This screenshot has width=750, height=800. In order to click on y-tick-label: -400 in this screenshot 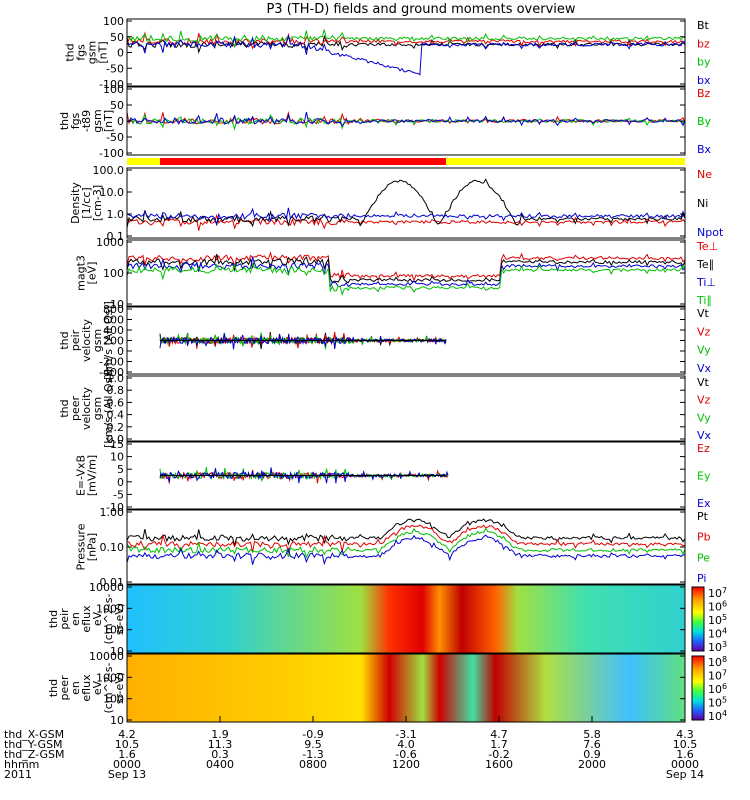, I will do `click(111, 372)`.